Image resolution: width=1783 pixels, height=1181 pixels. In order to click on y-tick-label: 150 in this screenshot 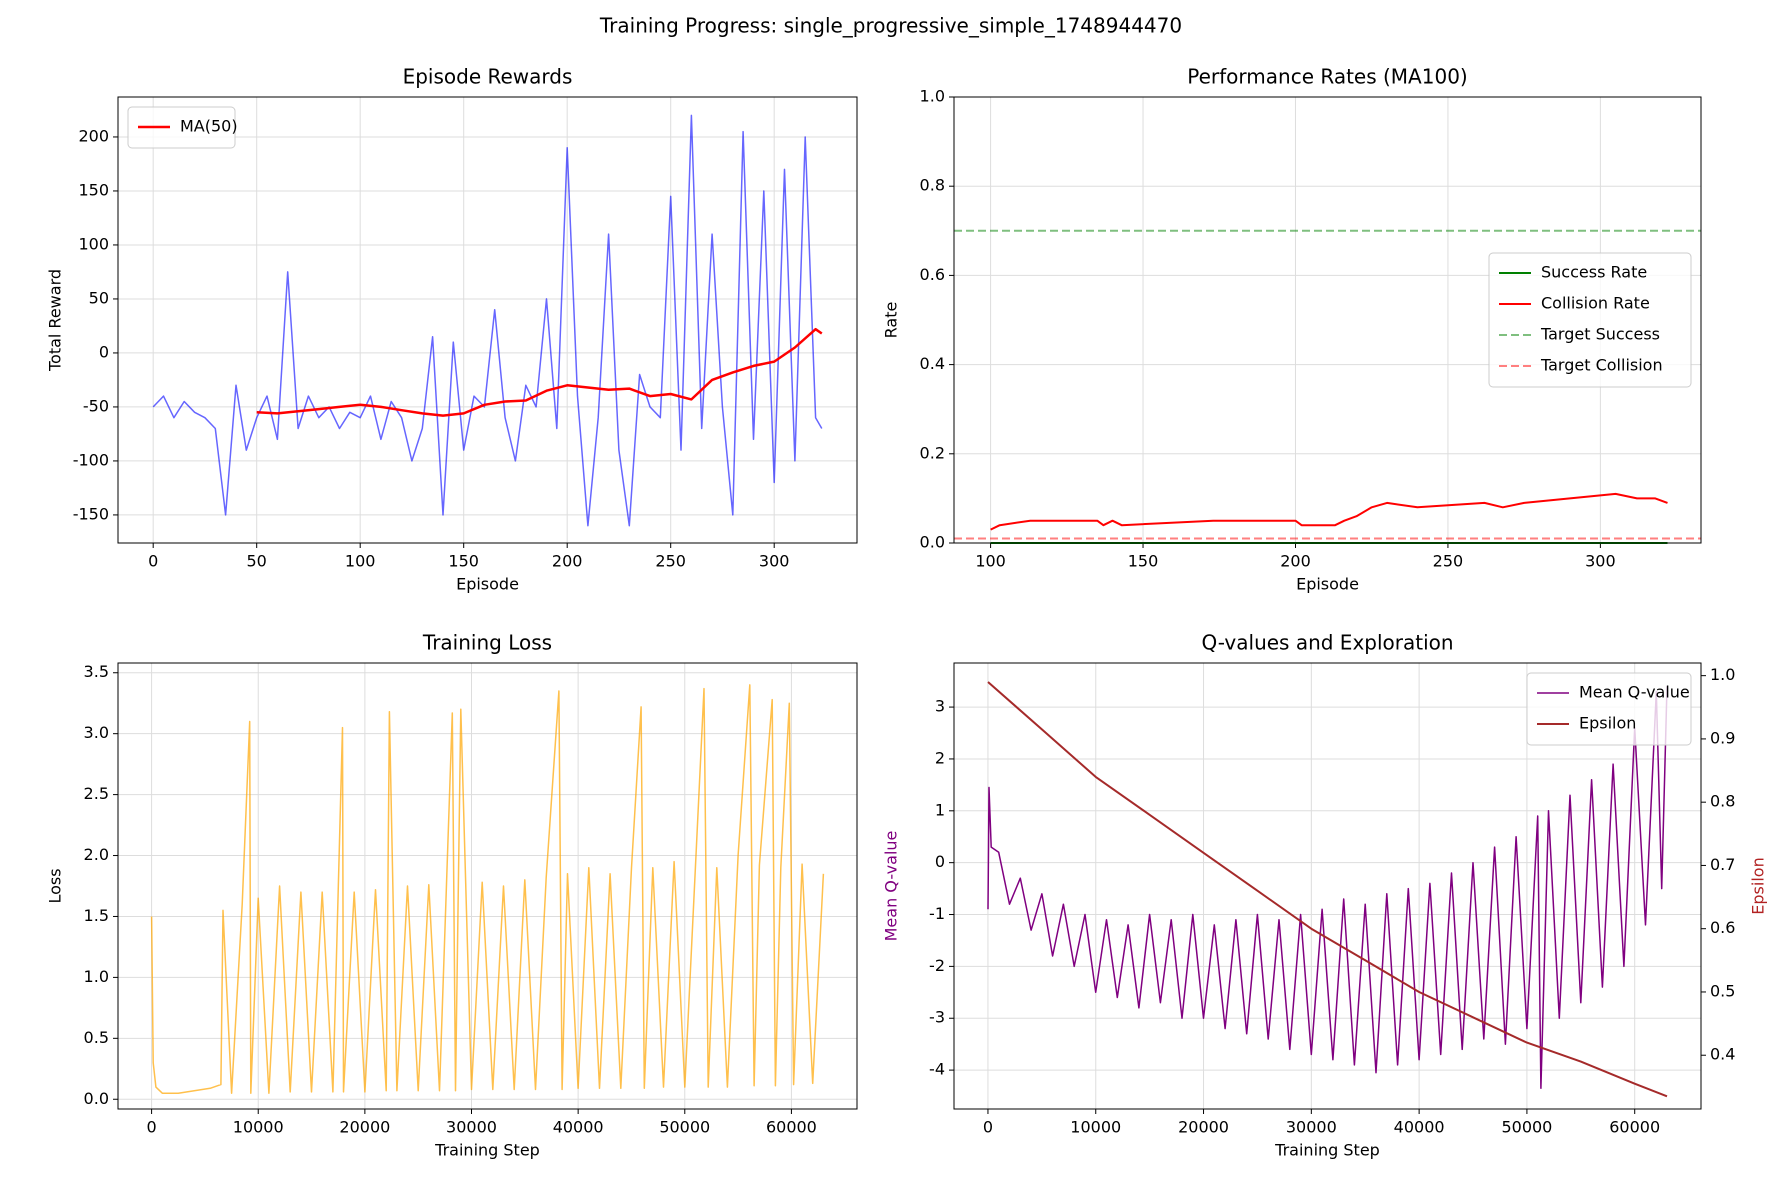, I will do `click(93, 189)`.